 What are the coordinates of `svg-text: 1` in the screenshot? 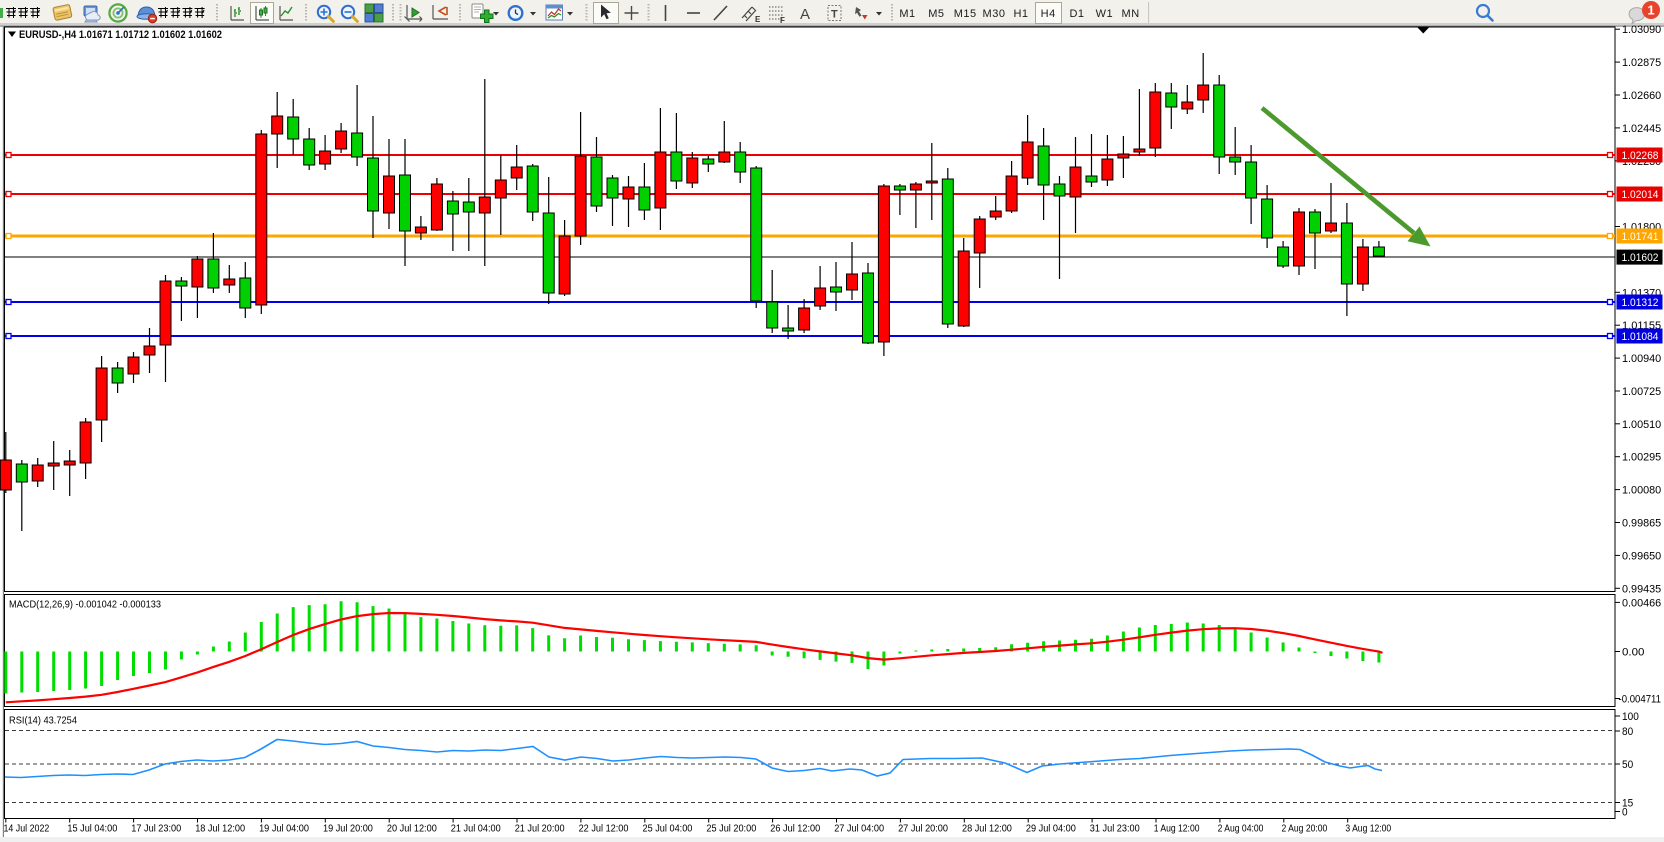 It's located at (1650, 10).